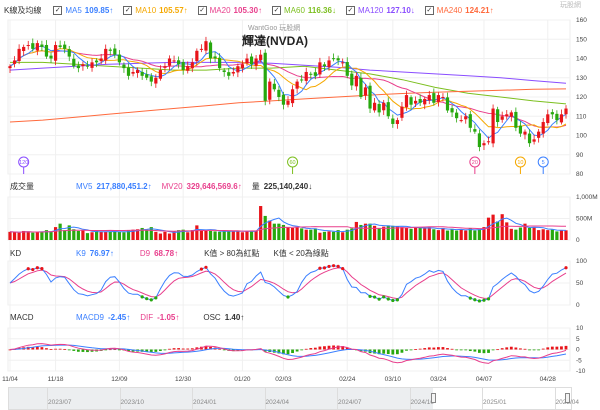  I want to click on ma-marker-label: 5, so click(543, 163).